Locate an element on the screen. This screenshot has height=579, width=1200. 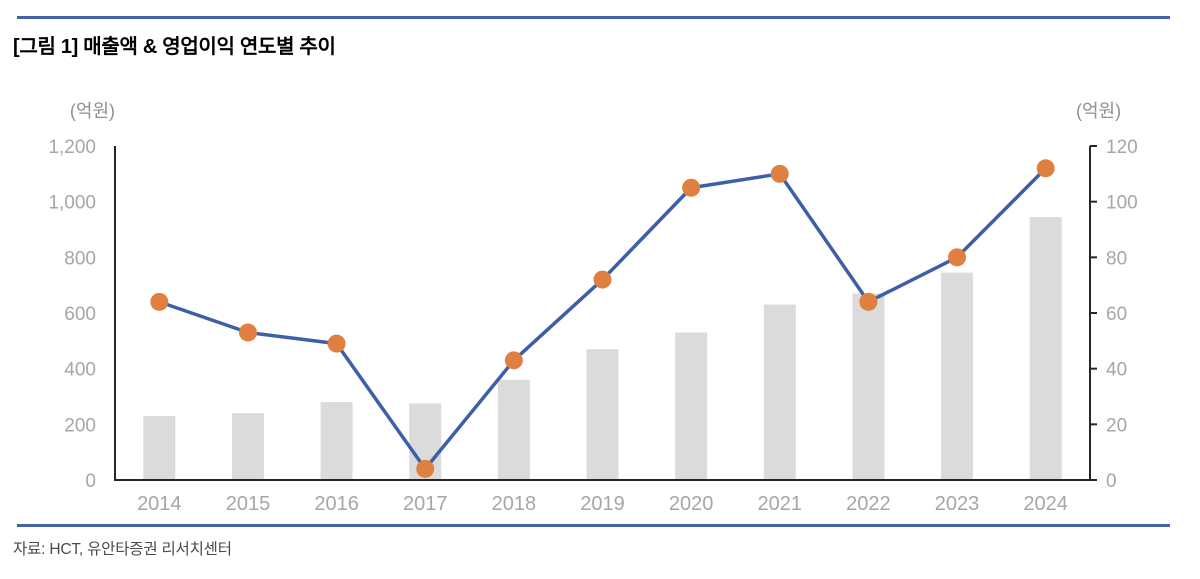
bar-2022 is located at coordinates (868, 386).